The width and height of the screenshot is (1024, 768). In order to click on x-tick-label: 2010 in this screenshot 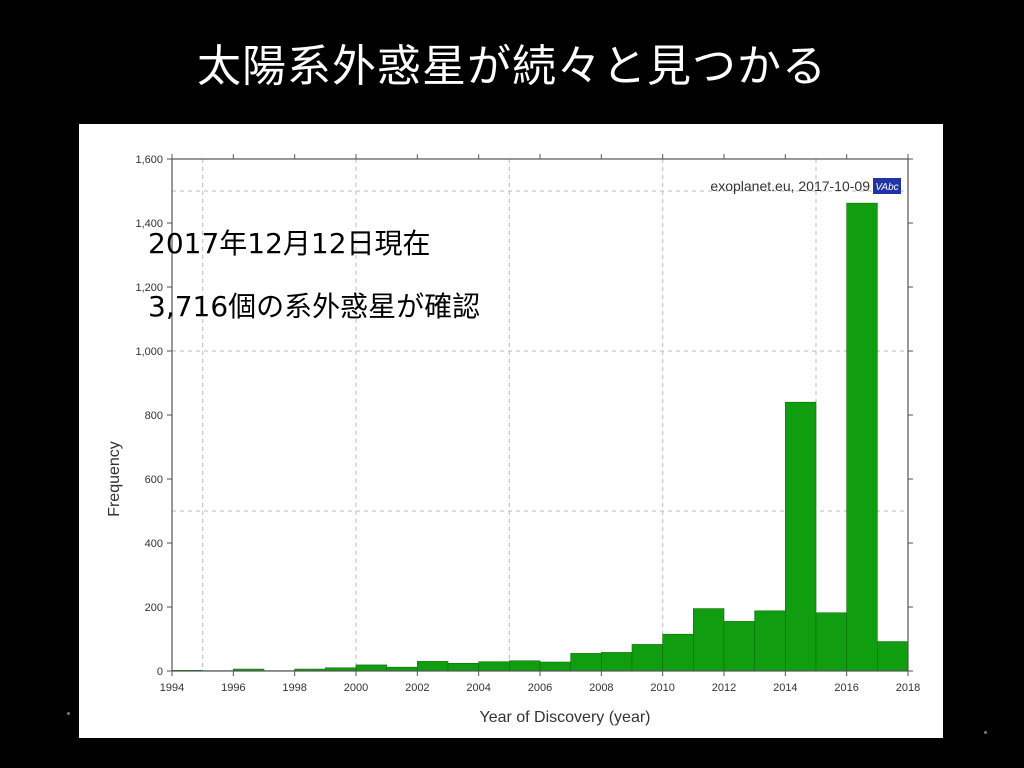, I will do `click(662, 688)`.